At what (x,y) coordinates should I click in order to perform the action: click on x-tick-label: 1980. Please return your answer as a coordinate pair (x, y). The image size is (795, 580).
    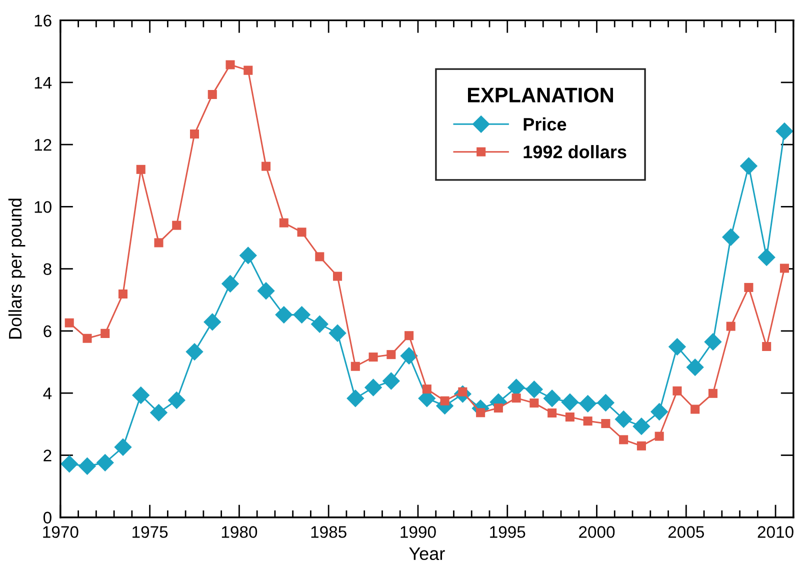
    Looking at the image, I should click on (240, 532).